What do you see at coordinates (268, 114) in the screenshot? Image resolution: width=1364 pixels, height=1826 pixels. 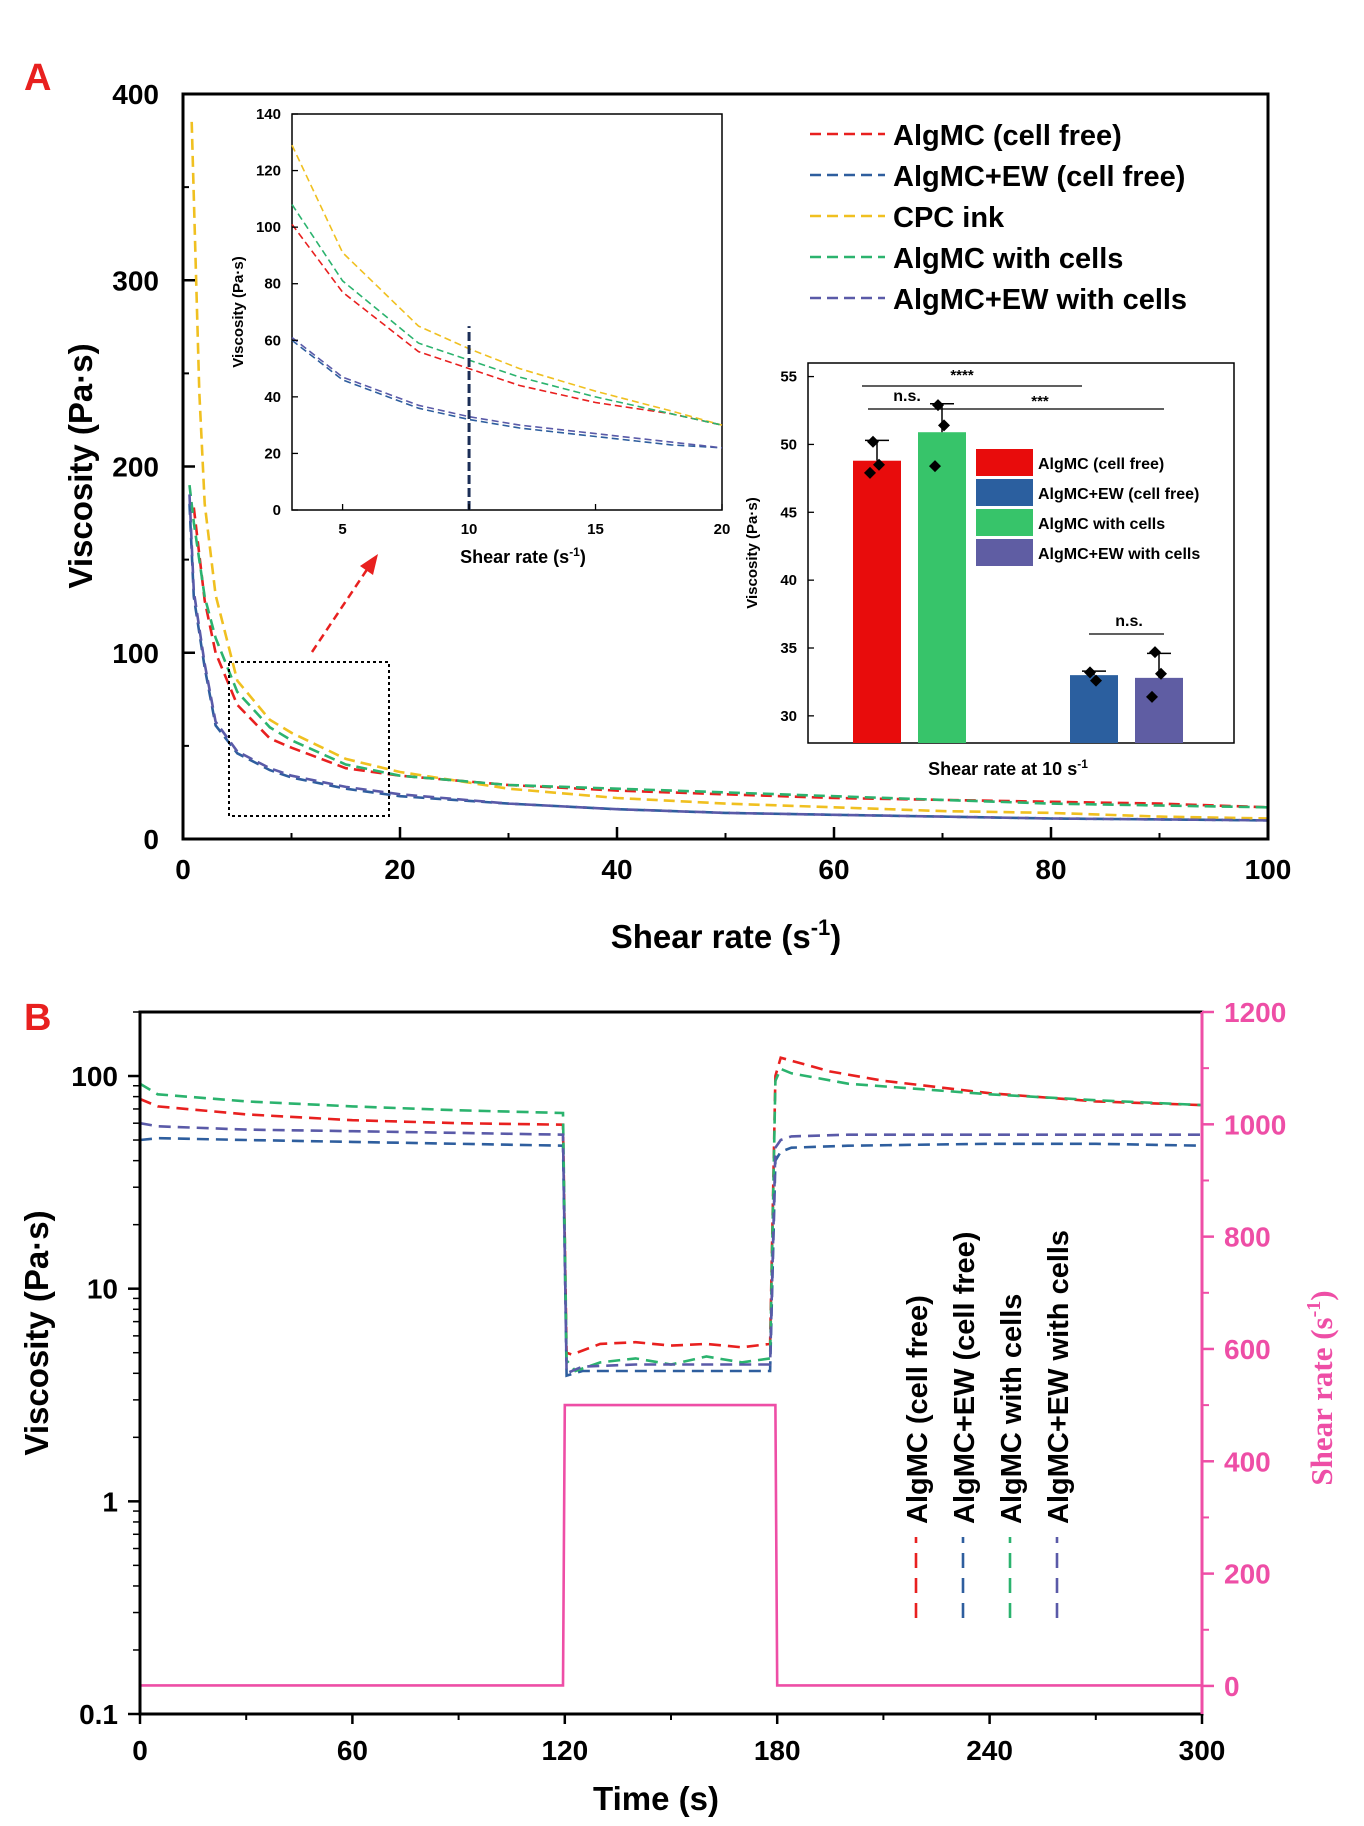 I see `inset-line-y-tick-label: 140` at bounding box center [268, 114].